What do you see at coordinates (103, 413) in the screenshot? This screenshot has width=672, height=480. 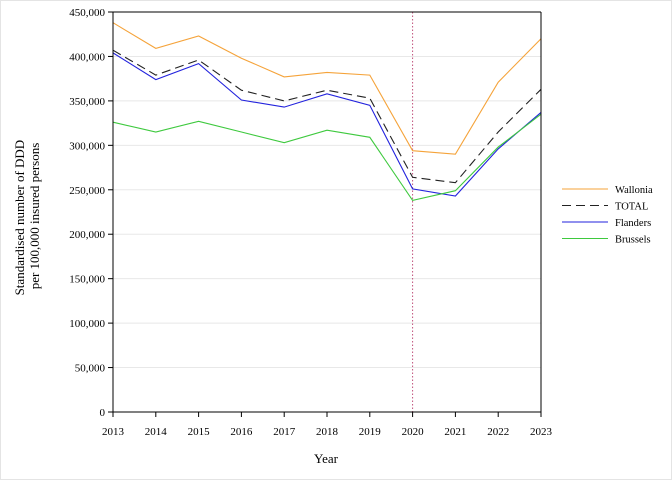 I see `y-tick-label: 0` at bounding box center [103, 413].